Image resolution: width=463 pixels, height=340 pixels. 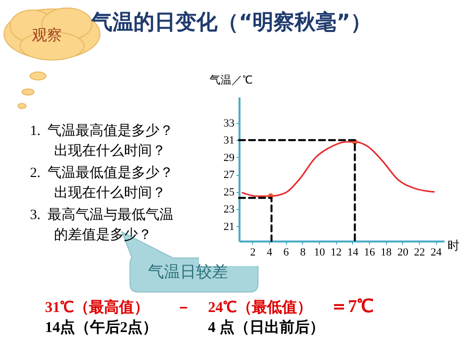 I want to click on y-tick-label: 21, so click(x=229, y=226).